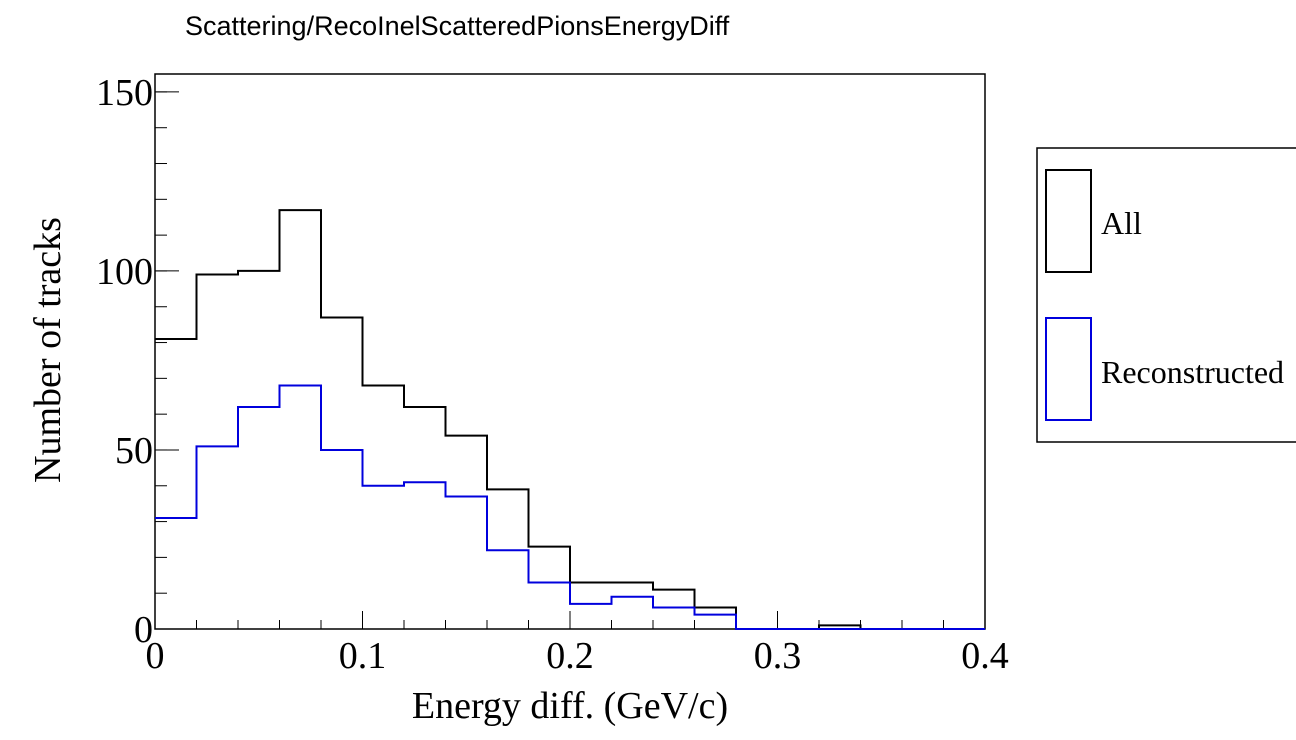 The width and height of the screenshot is (1296, 740). I want to click on y-axis-label: Number of tracks, so click(48, 350).